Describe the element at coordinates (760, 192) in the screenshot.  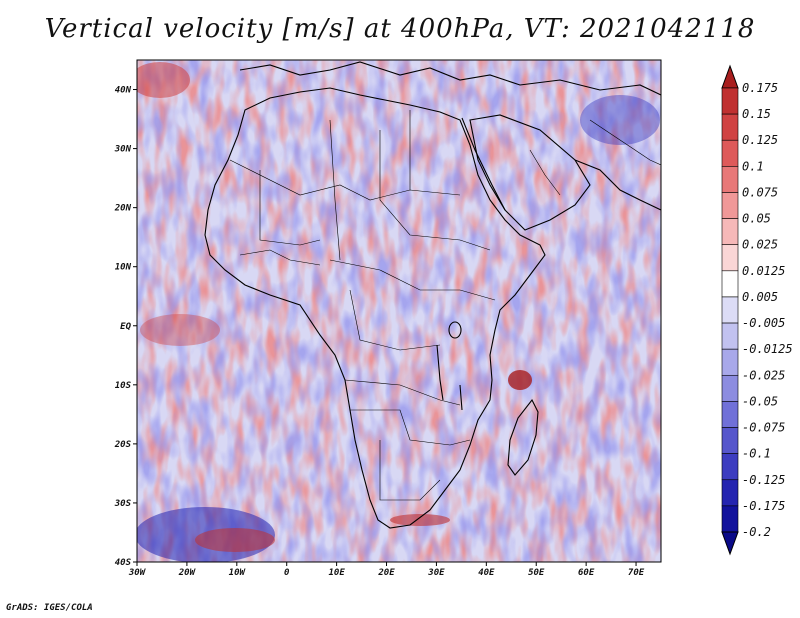
I see `colorbar-level-label: 0.075` at that location.